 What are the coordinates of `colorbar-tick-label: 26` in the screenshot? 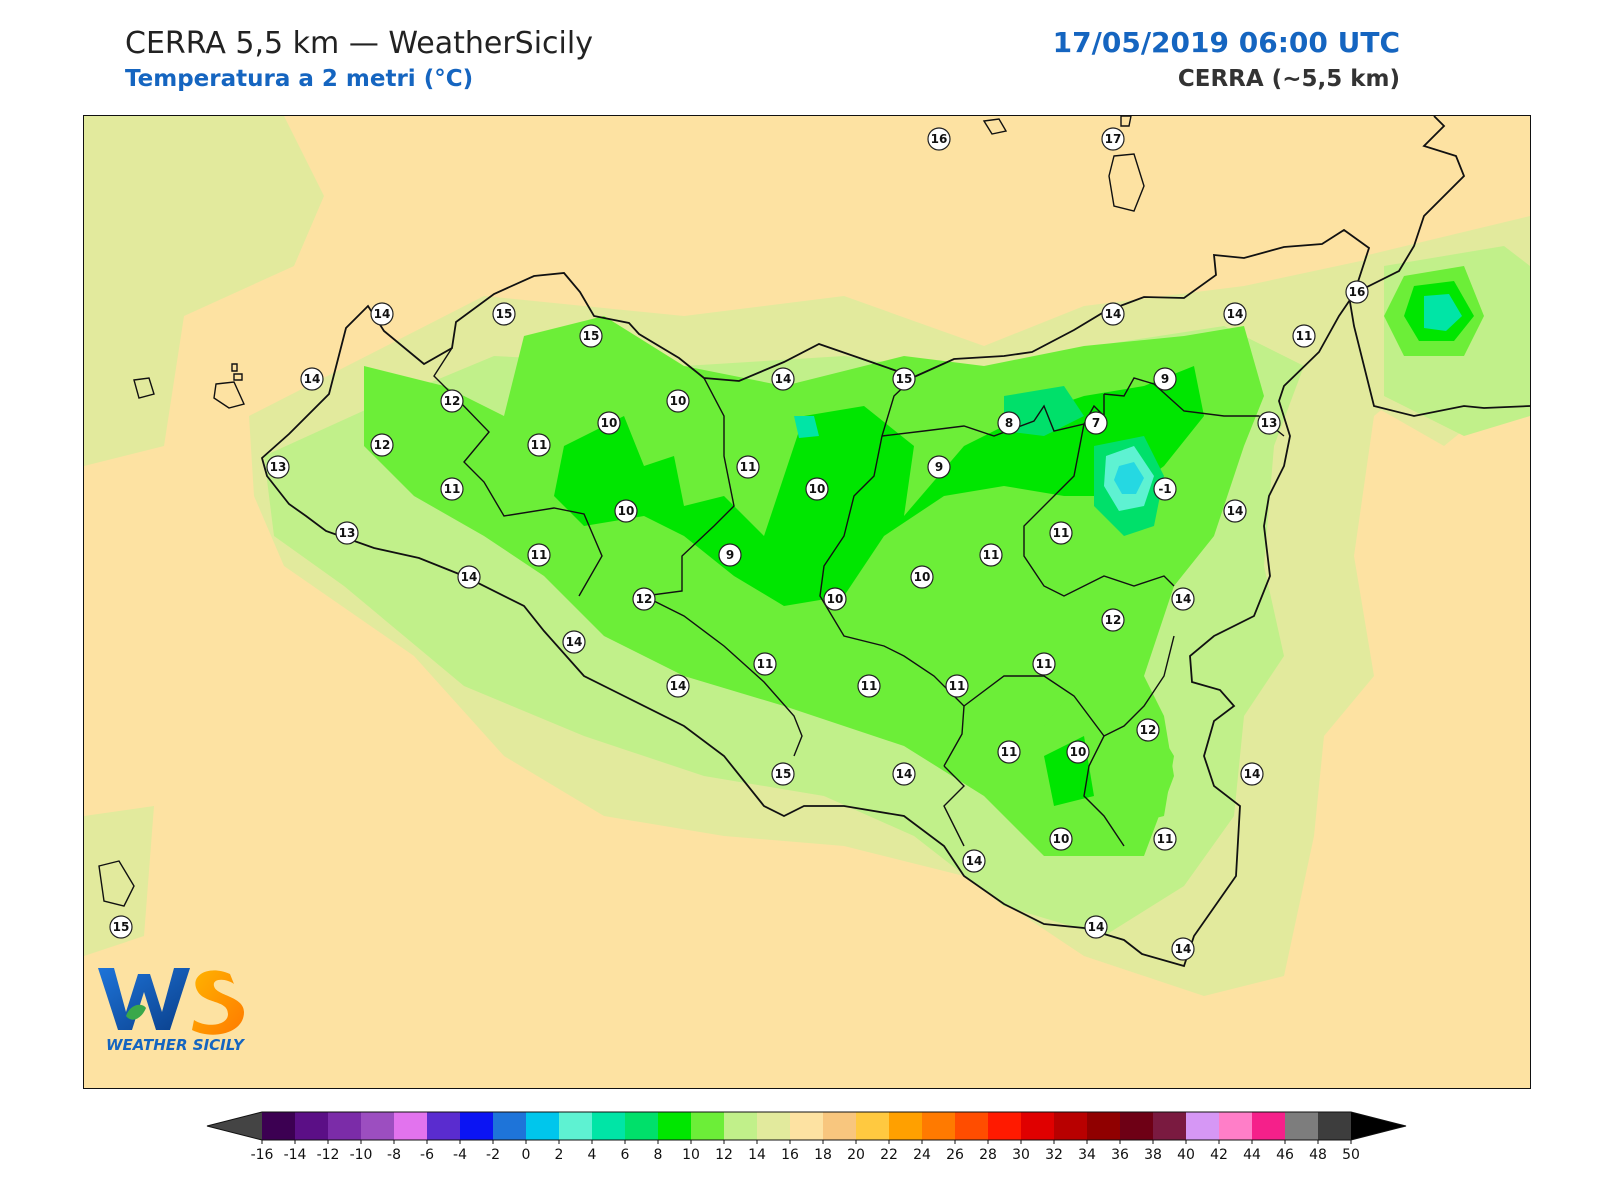 It's located at (955, 1155).